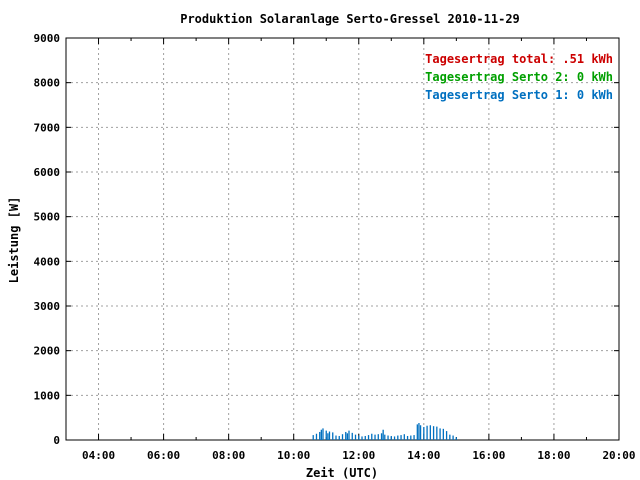  What do you see at coordinates (163, 455) in the screenshot?
I see `x-tick-label: 06:00` at bounding box center [163, 455].